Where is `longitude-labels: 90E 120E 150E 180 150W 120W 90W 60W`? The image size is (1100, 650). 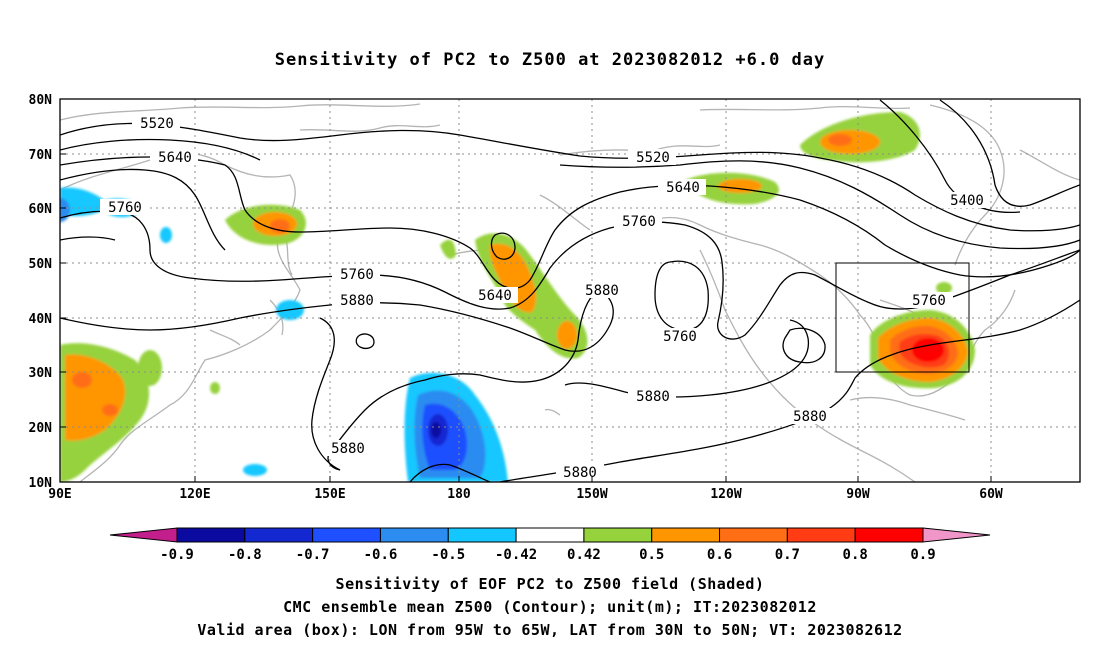
longitude-labels: 90E 120E 150E 180 150W 120W 90W 60W is located at coordinates (525, 494).